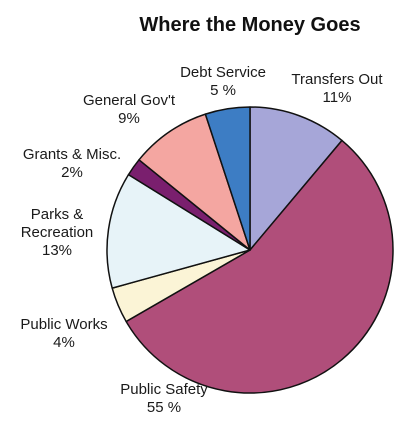 The height and width of the screenshot is (425, 411). I want to click on slice-value-label: 9%, so click(129, 118).